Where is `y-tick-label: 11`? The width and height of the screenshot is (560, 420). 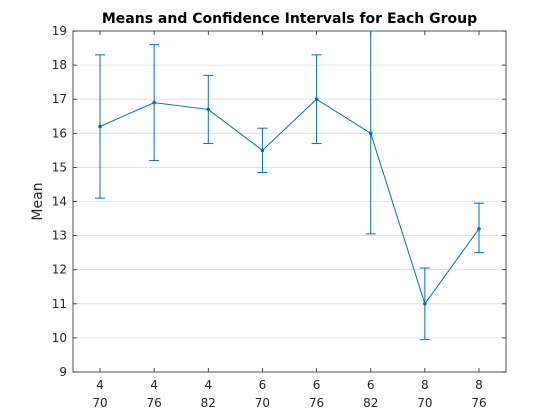
y-tick-label: 11 is located at coordinates (59, 304).